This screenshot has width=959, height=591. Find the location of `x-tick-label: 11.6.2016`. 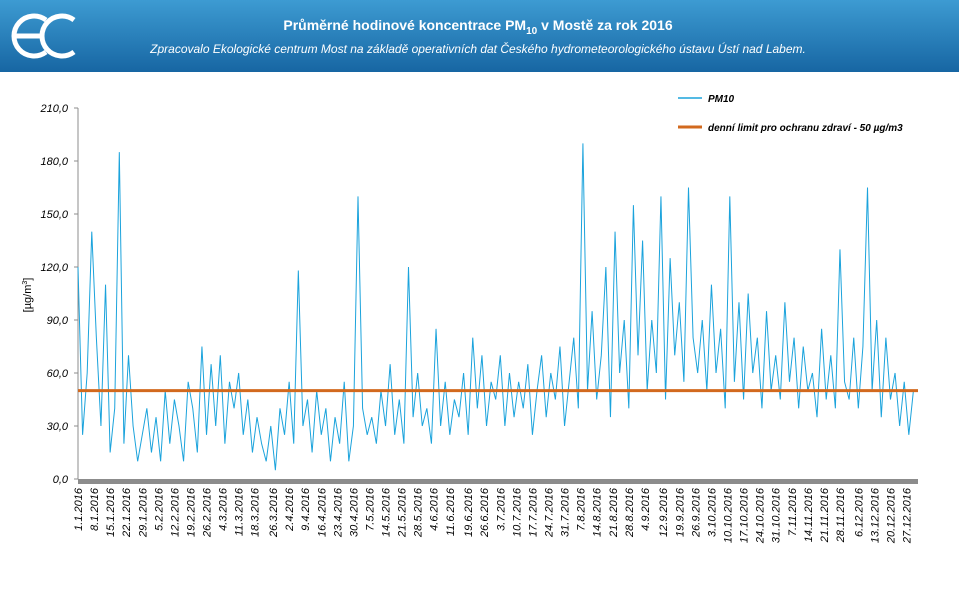

x-tick-label: 11.6.2016 is located at coordinates (451, 511).